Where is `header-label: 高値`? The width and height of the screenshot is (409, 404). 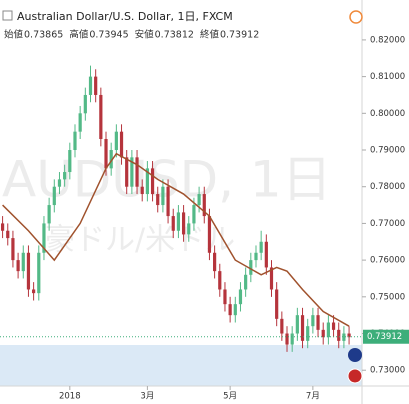
header-label: 高値 is located at coordinates (79, 35).